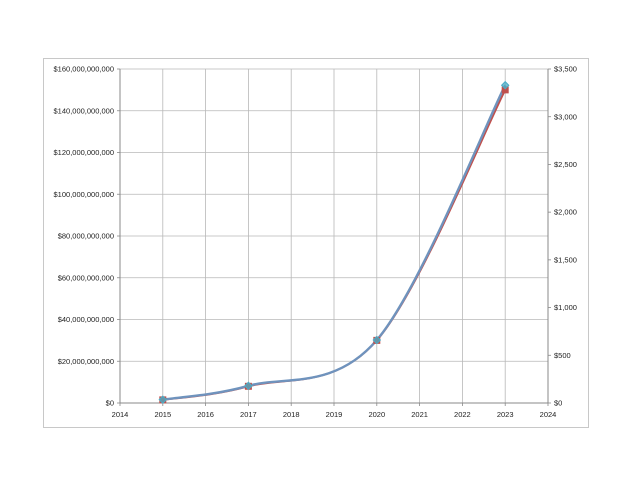 The height and width of the screenshot is (494, 640). I want to click on x-tick-label: 2014, so click(120, 414).